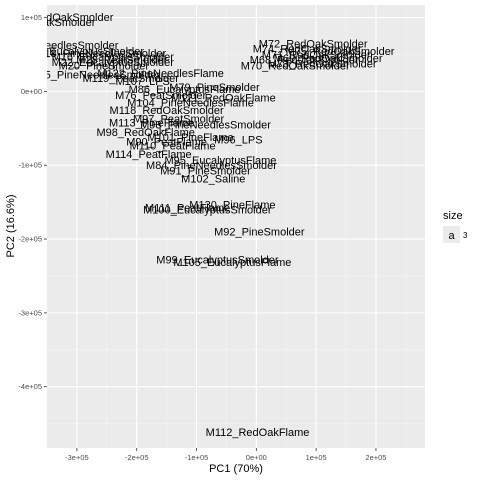  I want to click on point-label: M105_EucalyptusFlame, so click(232, 263).